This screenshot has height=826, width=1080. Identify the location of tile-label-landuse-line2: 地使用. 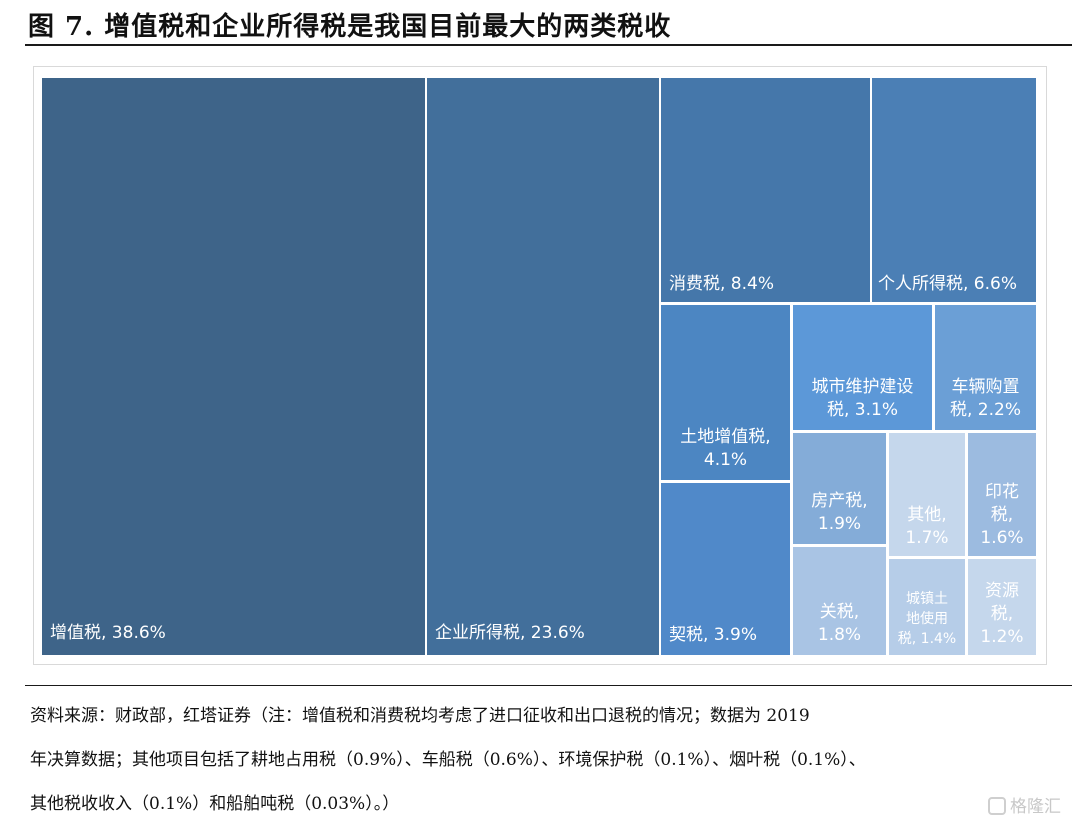
(927, 619).